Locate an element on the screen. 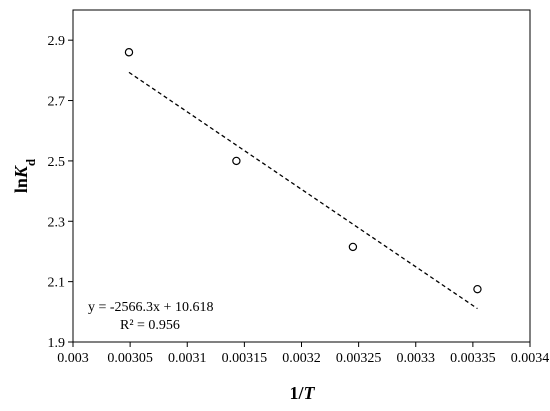 The height and width of the screenshot is (411, 550). x-axis-title-var: T is located at coordinates (310, 393).